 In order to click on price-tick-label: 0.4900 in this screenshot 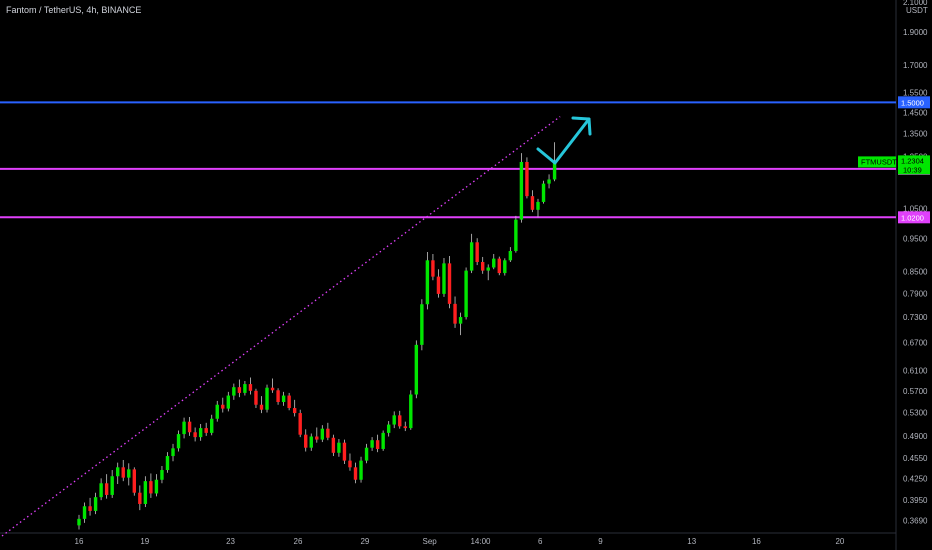, I will do `click(915, 436)`.